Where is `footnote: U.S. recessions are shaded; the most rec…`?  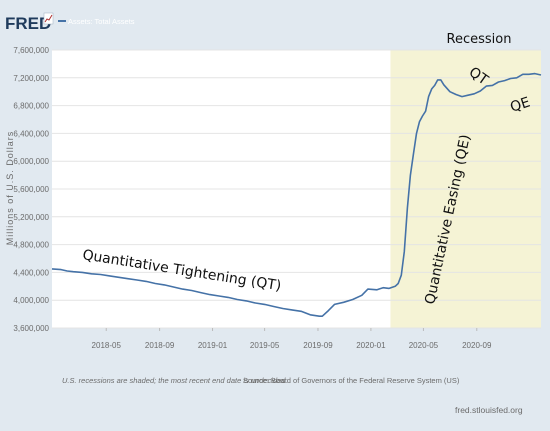 footnote: U.S. recessions are shaded; the most rec… is located at coordinates (175, 380).